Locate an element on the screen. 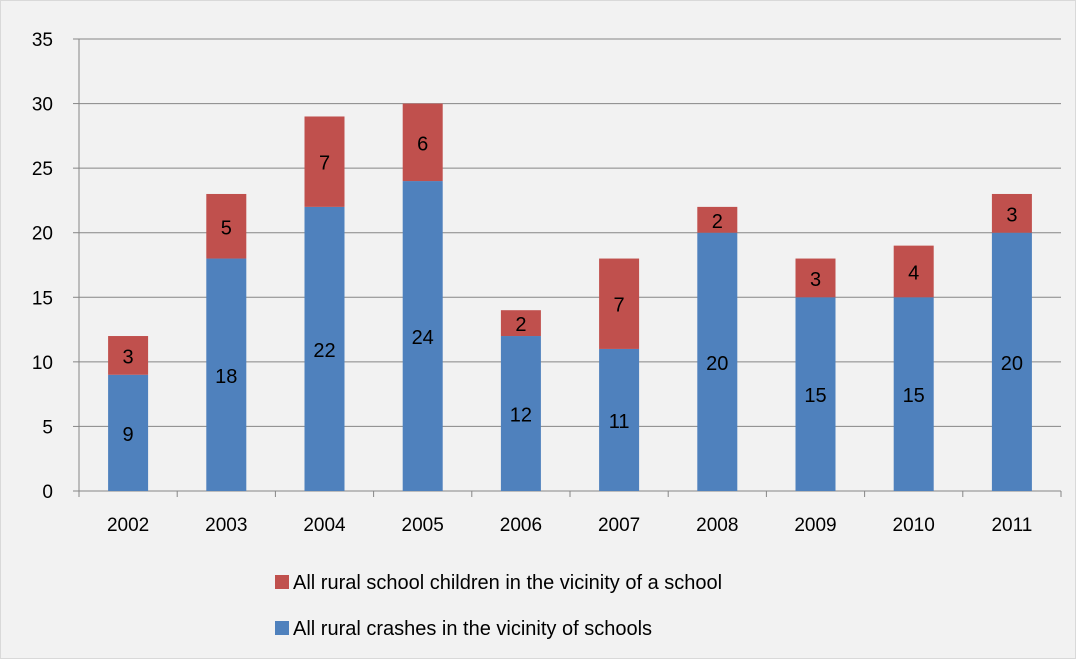 The height and width of the screenshot is (660, 1076). data-label: 24 is located at coordinates (423, 338).